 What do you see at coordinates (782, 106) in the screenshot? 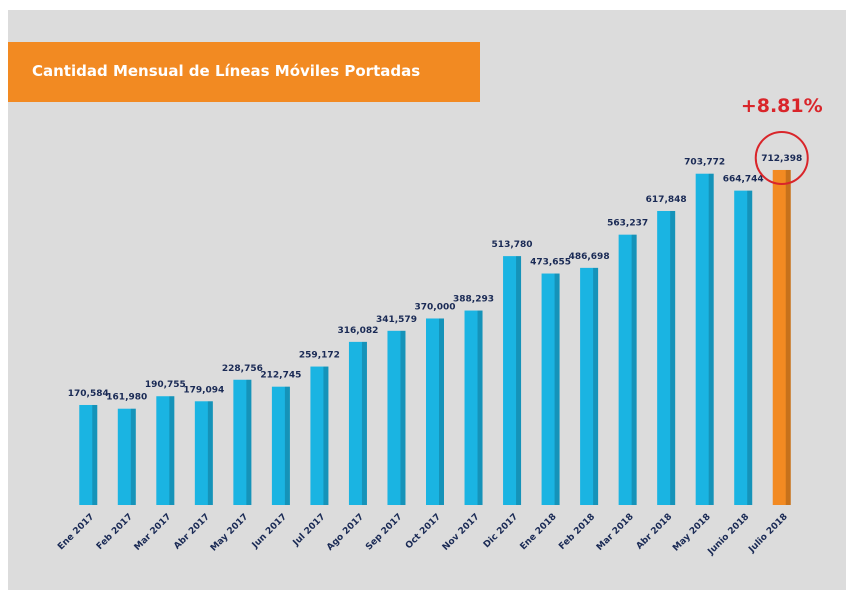
I see `annotation: +8.81%` at bounding box center [782, 106].